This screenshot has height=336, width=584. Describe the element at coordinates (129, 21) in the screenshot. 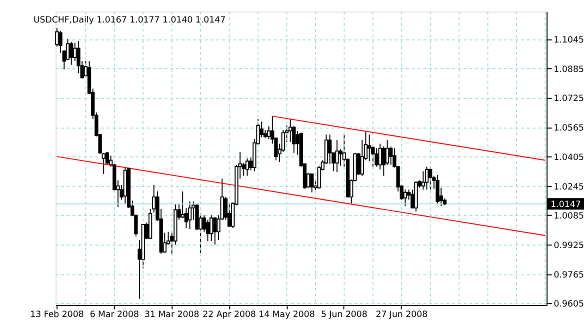

I see `chart-title: USDCHF,Daily 1.0167 1.0177 1.0140 1.0147` at that location.